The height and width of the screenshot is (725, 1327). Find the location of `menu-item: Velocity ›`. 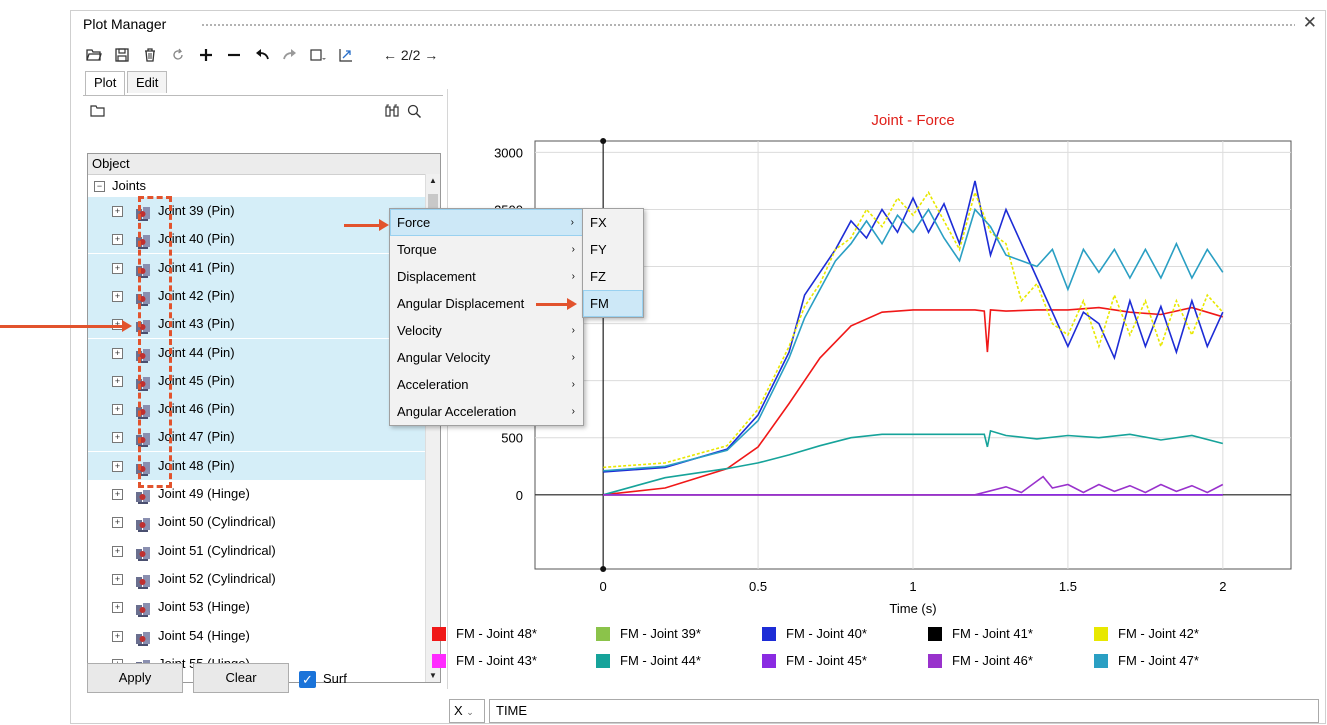

menu-item: Velocity › is located at coordinates (486, 330).